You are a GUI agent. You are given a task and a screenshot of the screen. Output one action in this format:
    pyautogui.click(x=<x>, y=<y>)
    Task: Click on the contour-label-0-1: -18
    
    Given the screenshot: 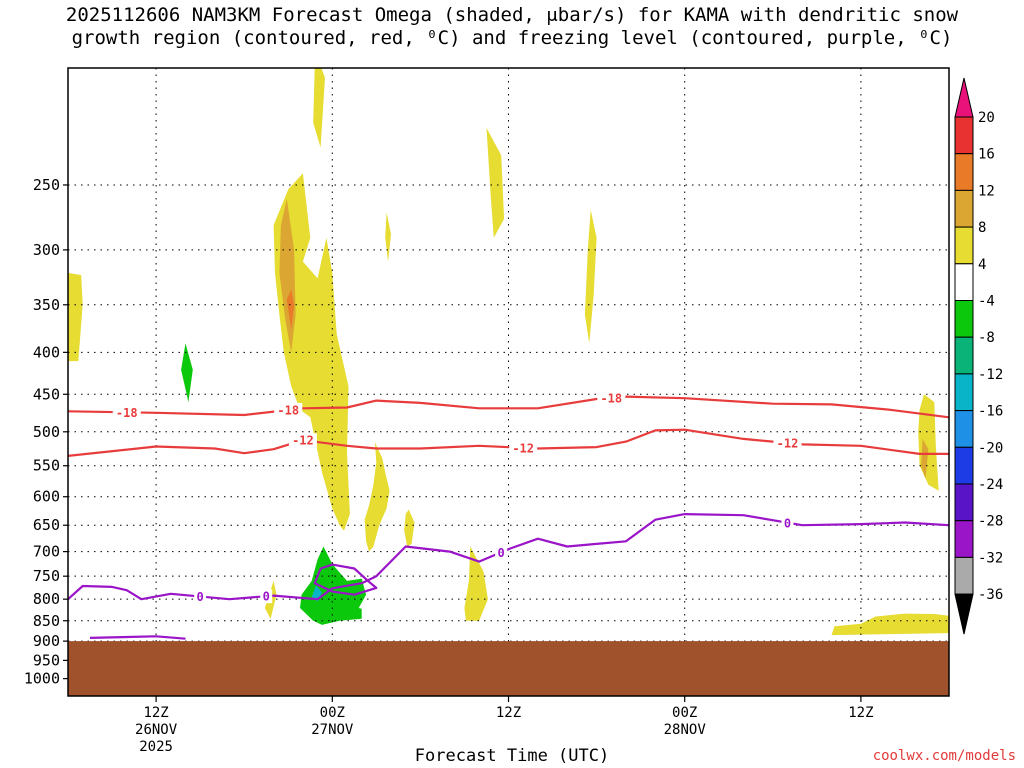 What is the action you would take?
    pyautogui.click(x=288, y=410)
    